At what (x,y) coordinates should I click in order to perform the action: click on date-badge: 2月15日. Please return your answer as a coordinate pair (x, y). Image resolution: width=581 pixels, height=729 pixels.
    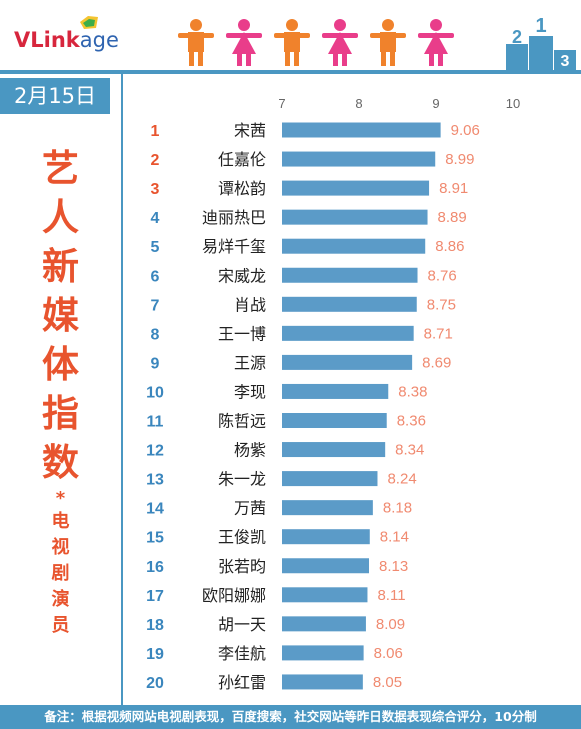
    Looking at the image, I should click on (55, 96).